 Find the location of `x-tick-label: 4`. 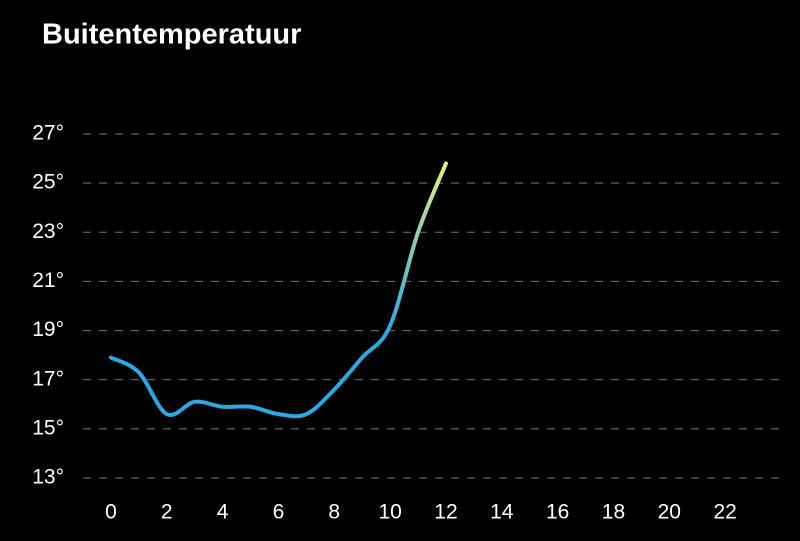

x-tick-label: 4 is located at coordinates (223, 512).